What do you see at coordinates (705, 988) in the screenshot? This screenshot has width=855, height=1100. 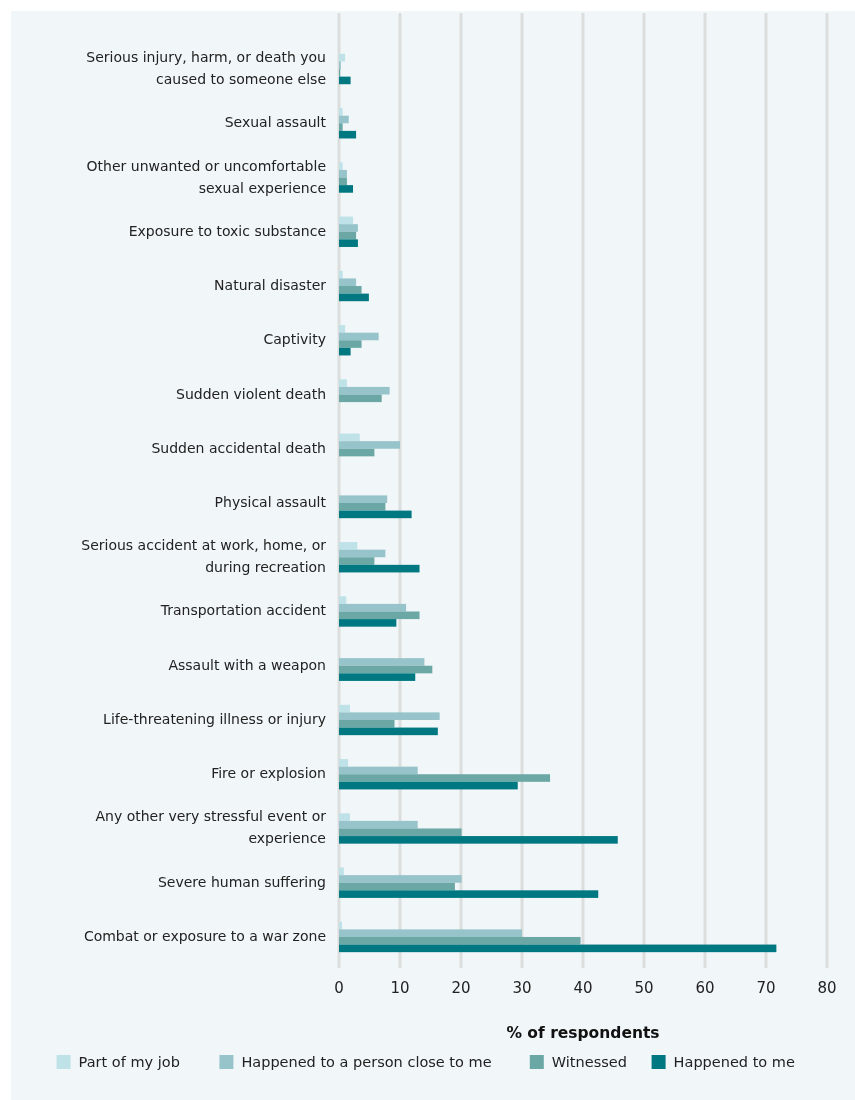 I see `x-tick-label: 60` at bounding box center [705, 988].